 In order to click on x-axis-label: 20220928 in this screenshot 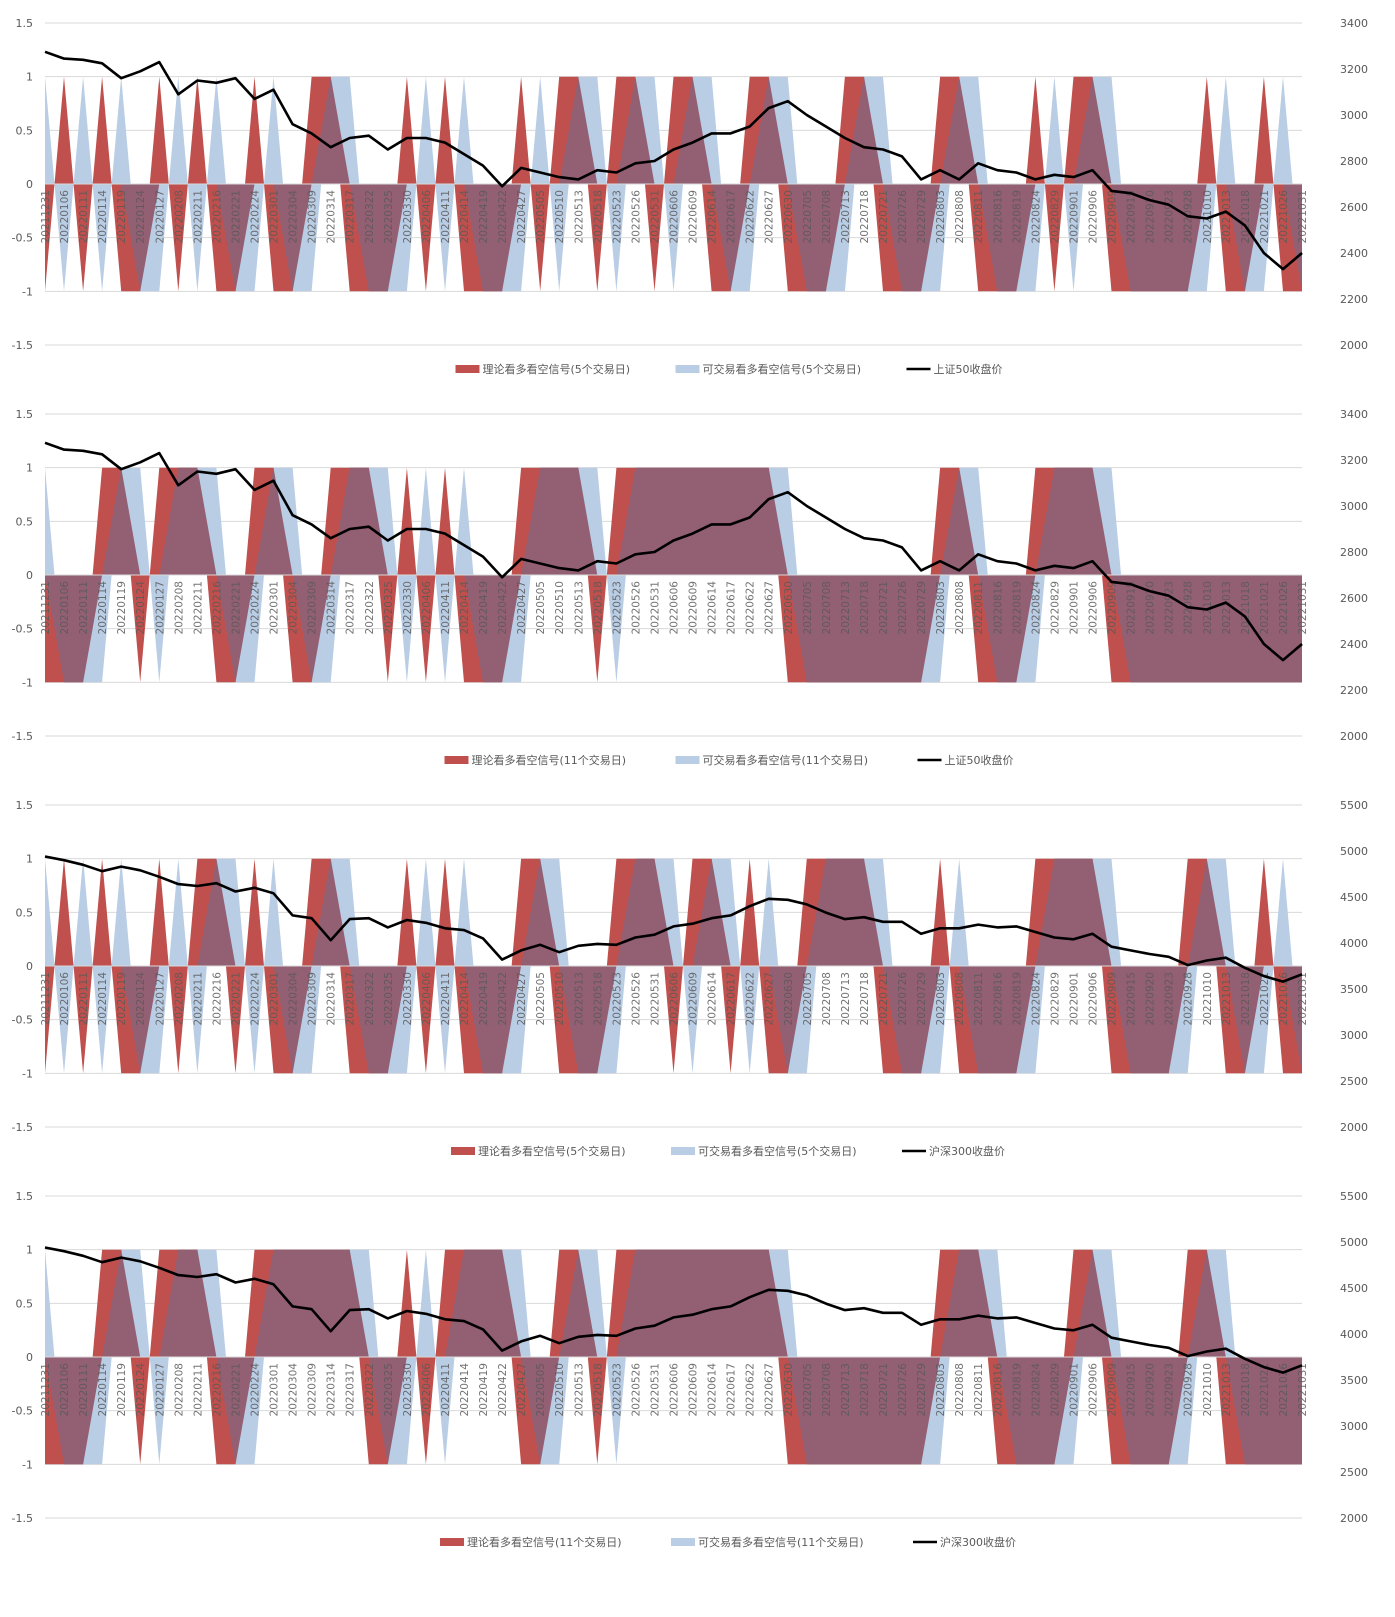, I will do `click(1189, 1389)`.